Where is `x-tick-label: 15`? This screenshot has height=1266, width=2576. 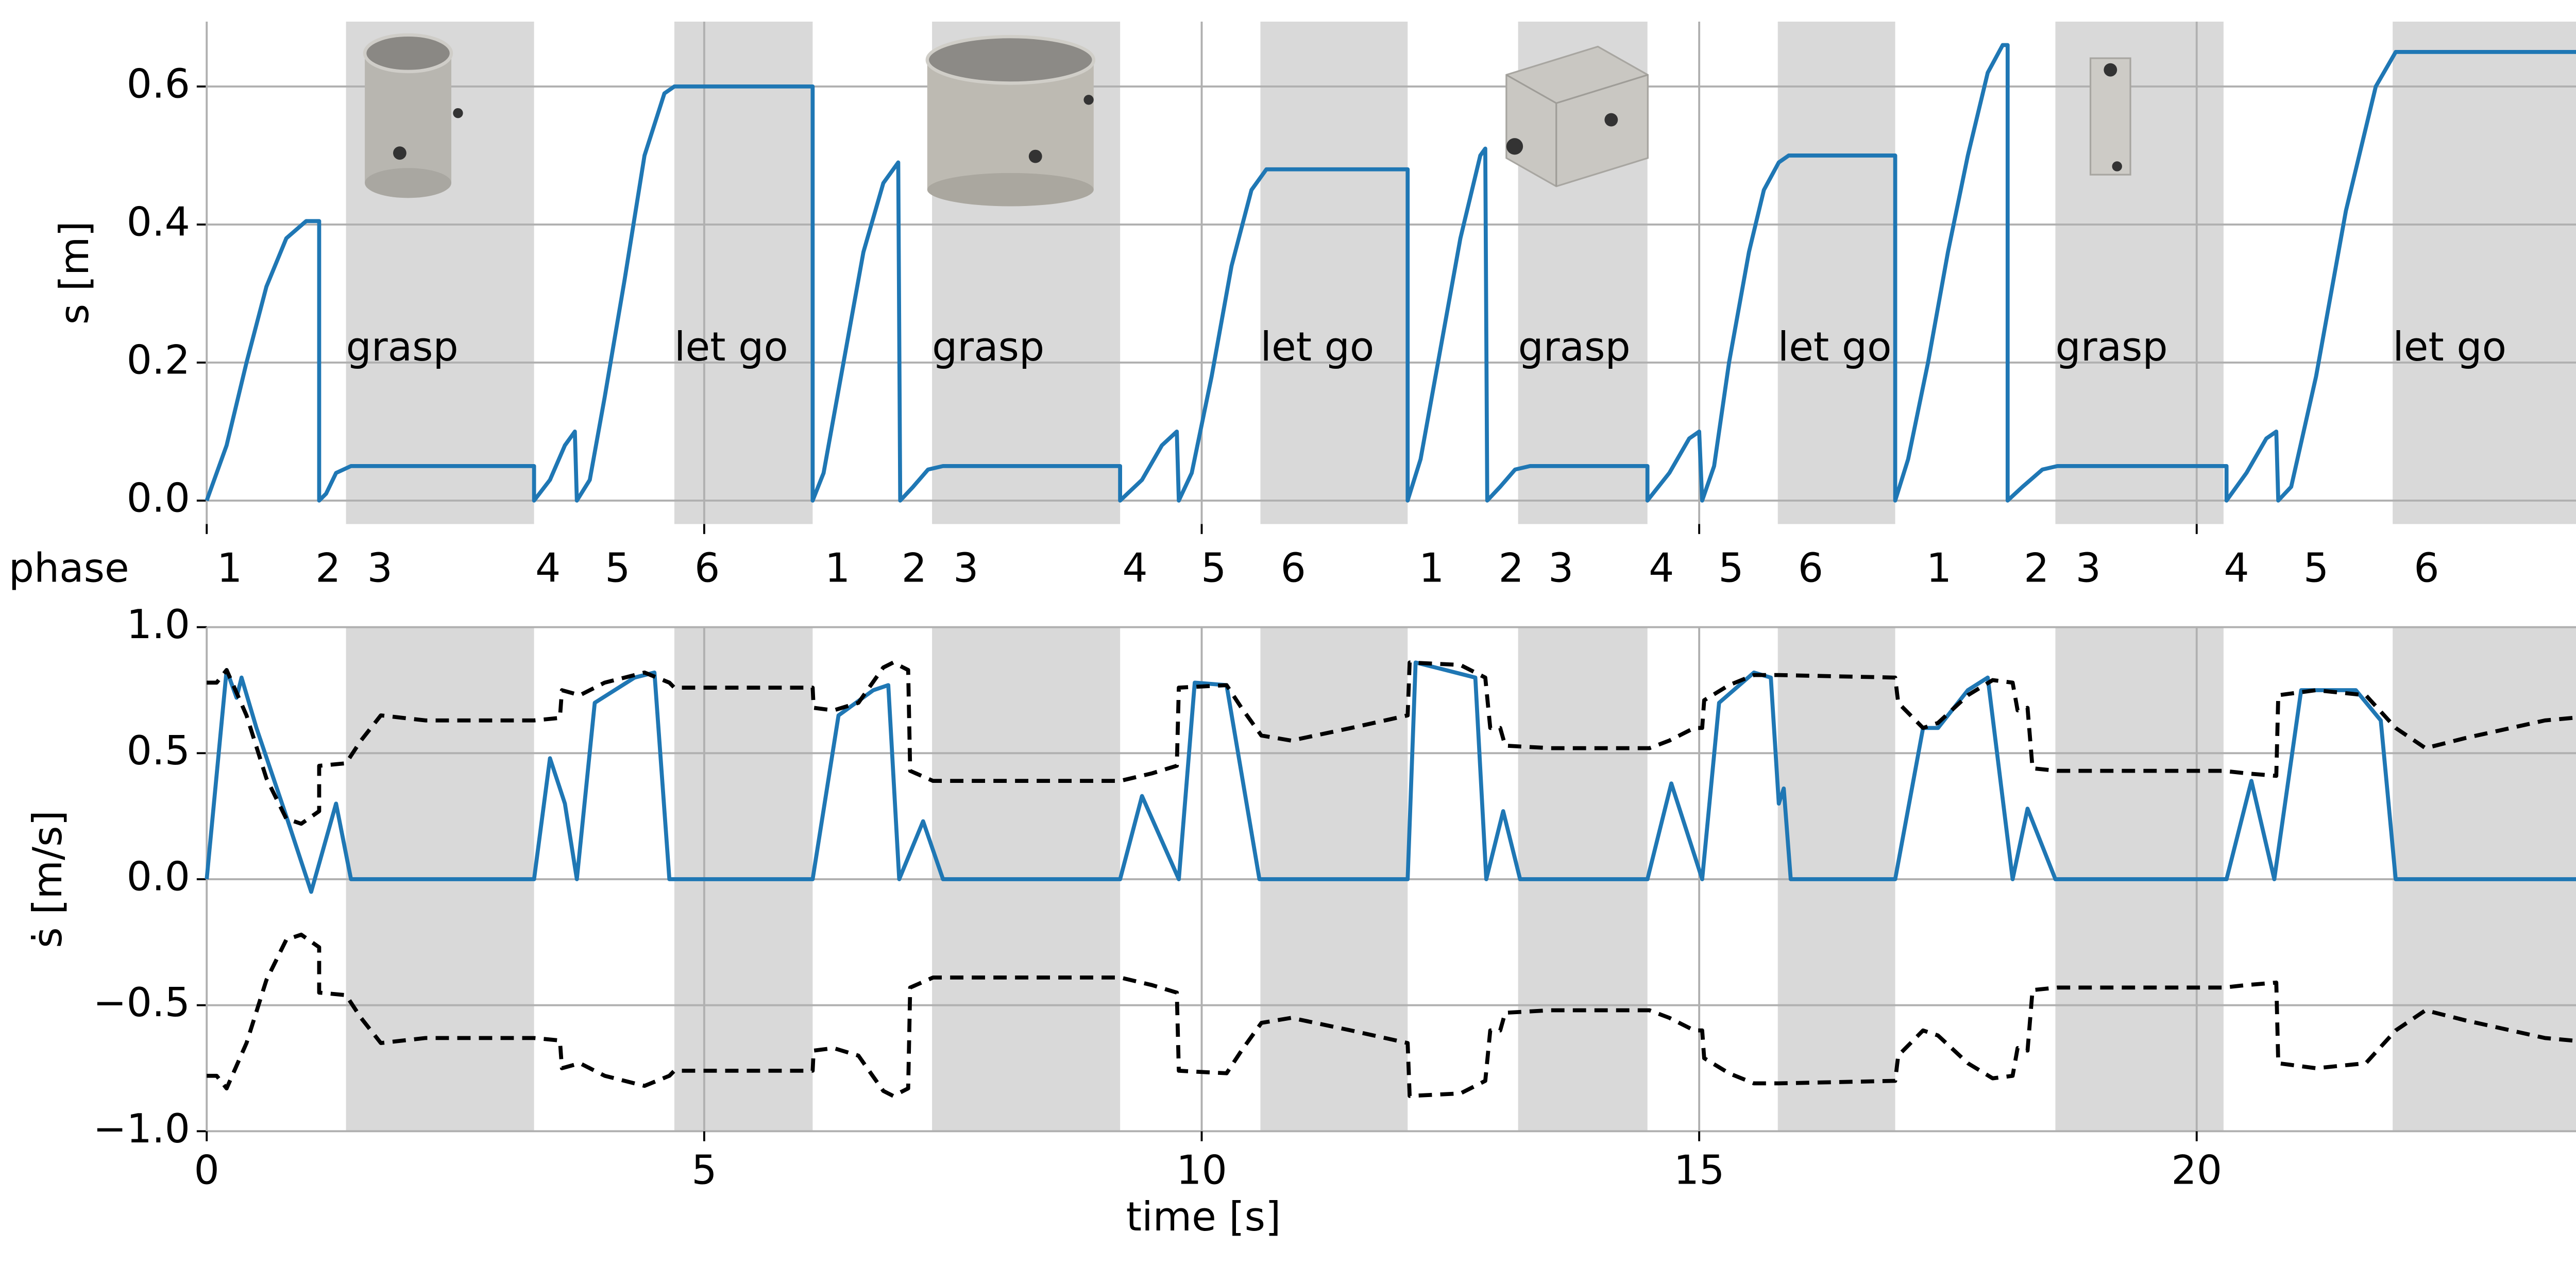 x-tick-label: 15 is located at coordinates (1699, 1171).